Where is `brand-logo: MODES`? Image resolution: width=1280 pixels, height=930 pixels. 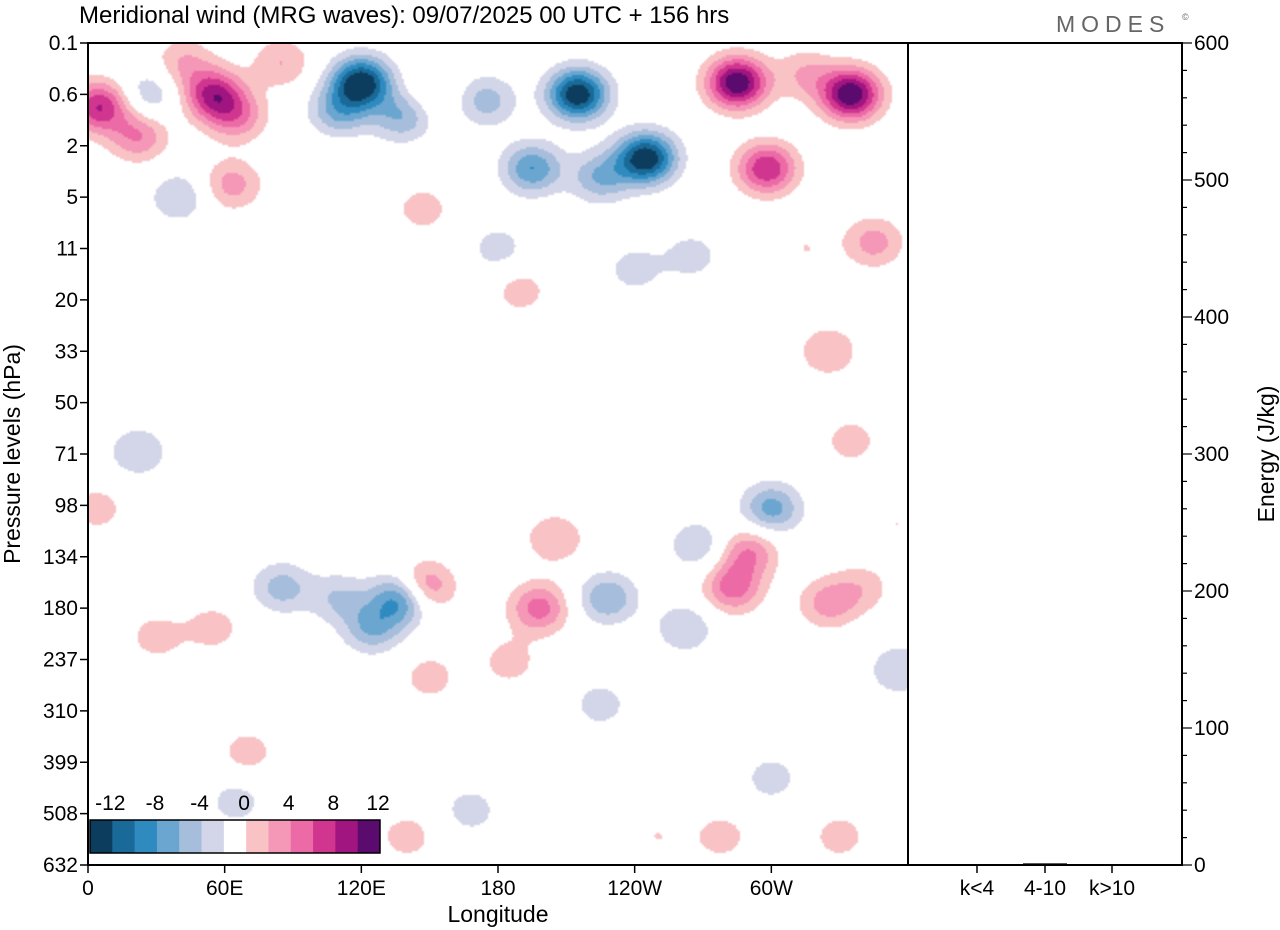
brand-logo: MODES is located at coordinates (1113, 24).